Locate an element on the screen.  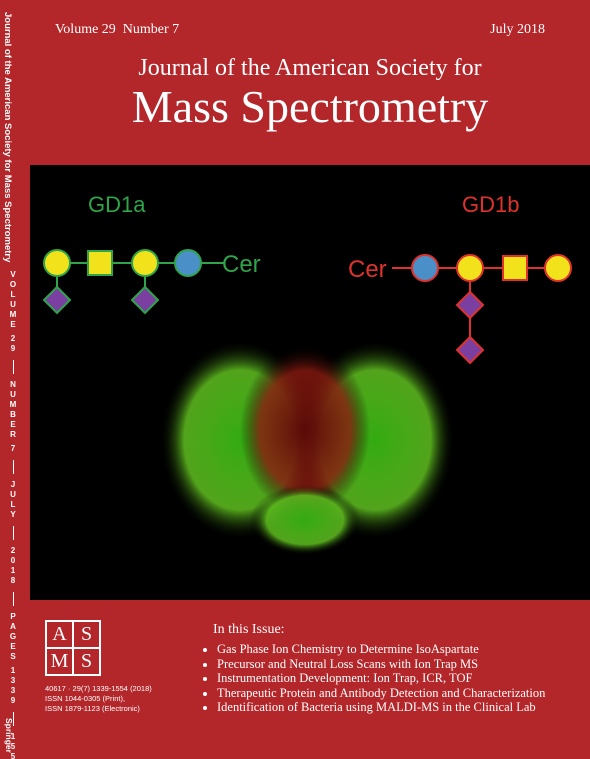
spine-info: VOLUME 29 NUMBER 7 JULY 2018 PAGES 1339 1554 is located at coordinates (13, 513).